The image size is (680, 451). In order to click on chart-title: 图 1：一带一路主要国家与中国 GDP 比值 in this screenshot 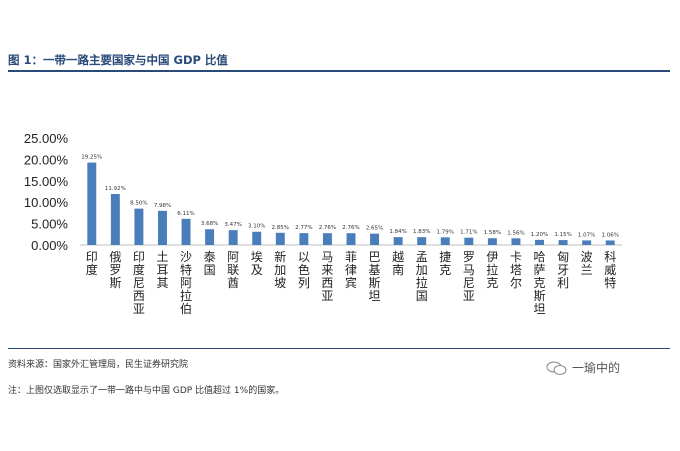, I will do `click(118, 60)`.